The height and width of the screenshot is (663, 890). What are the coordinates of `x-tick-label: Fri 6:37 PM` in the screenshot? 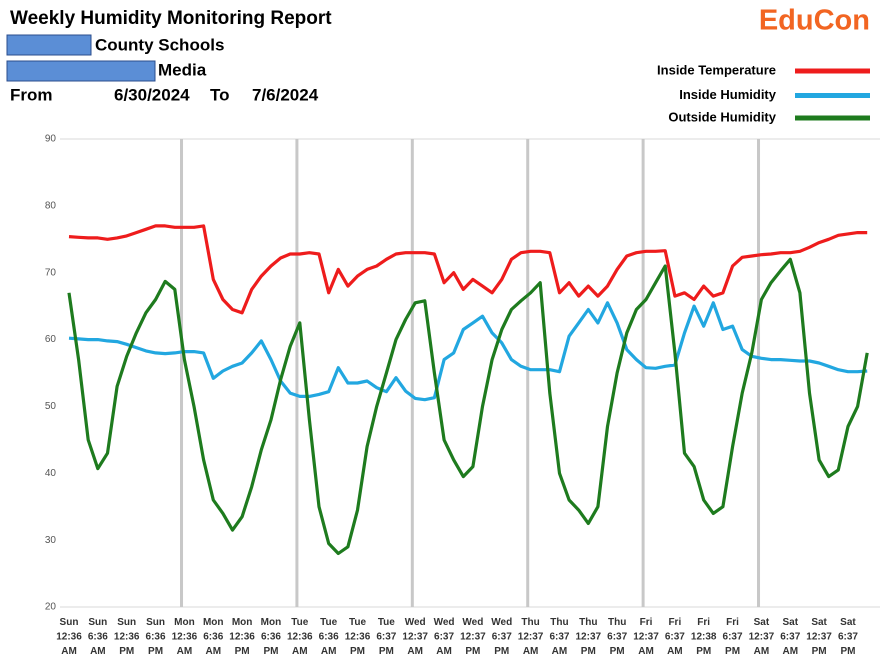 It's located at (733, 637).